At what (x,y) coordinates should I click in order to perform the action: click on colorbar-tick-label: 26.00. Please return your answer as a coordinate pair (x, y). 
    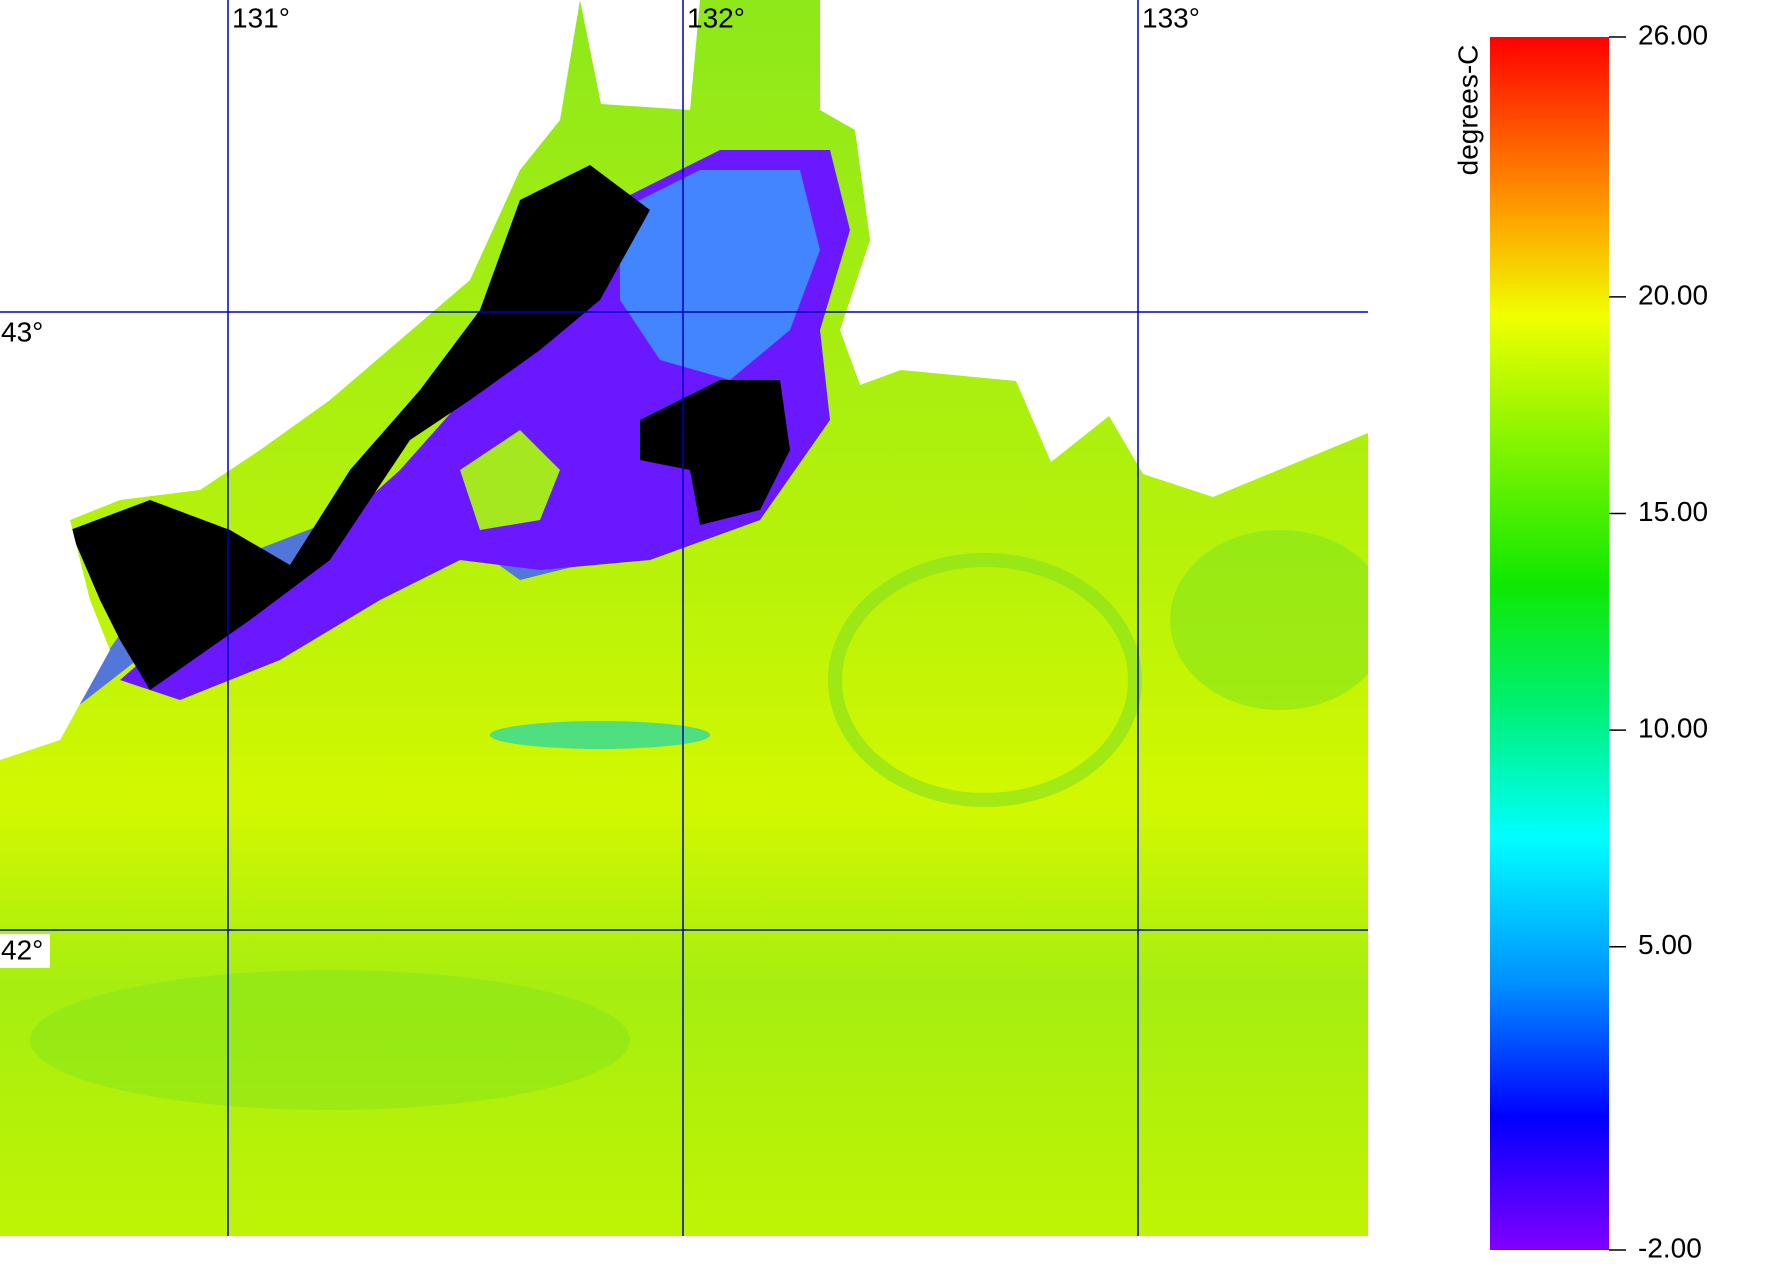
    Looking at the image, I should click on (1673, 34).